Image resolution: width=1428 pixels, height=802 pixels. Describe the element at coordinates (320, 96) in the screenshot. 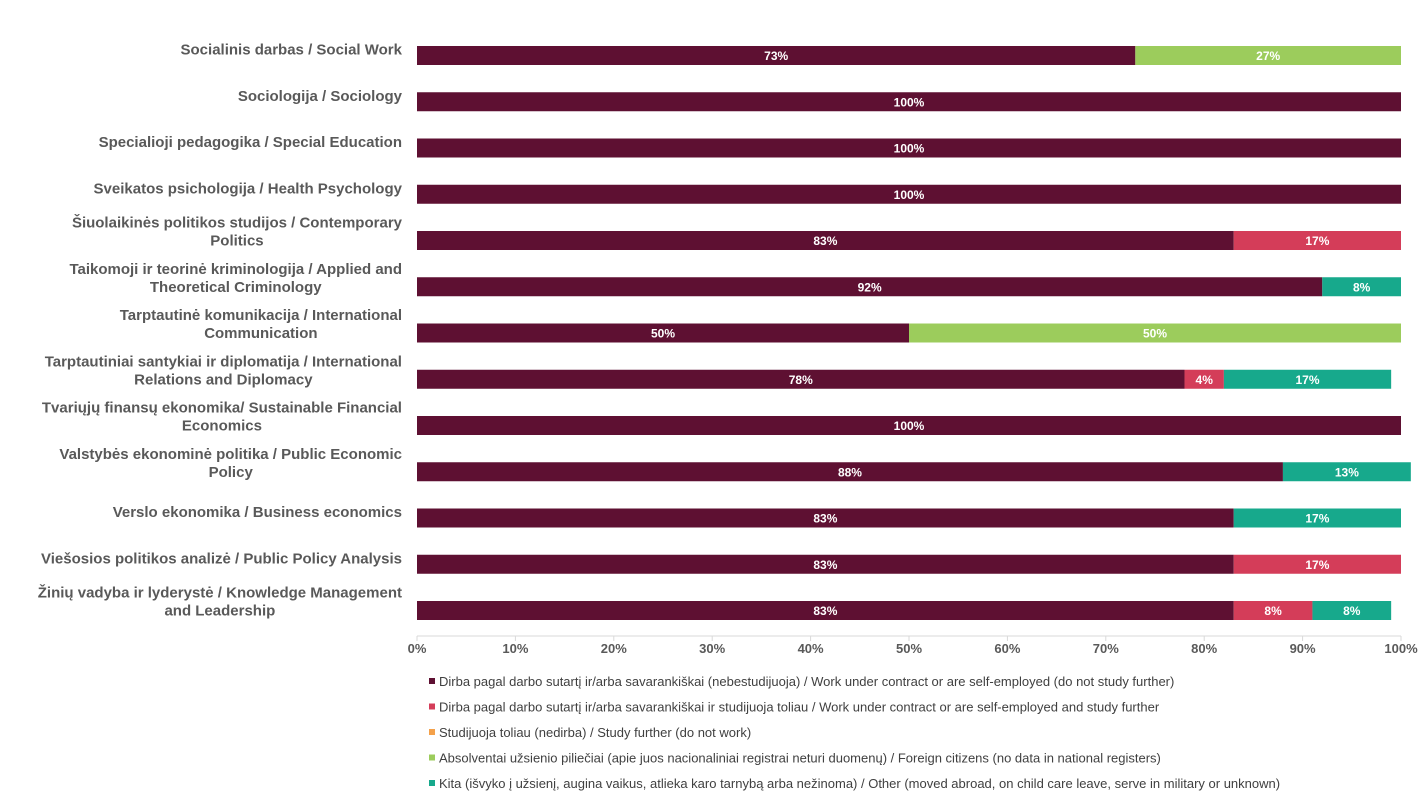

I see `category-label: Sociologija / Sociology` at that location.